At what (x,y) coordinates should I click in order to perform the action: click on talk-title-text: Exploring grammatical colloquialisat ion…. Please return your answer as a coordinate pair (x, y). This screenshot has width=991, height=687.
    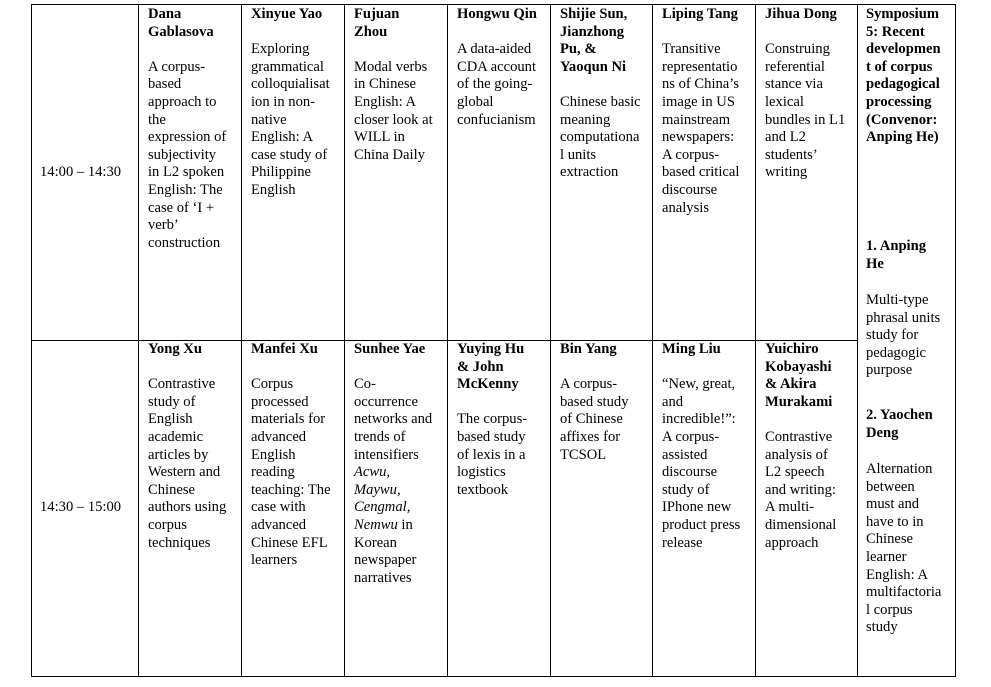
    Looking at the image, I should click on (290, 119).